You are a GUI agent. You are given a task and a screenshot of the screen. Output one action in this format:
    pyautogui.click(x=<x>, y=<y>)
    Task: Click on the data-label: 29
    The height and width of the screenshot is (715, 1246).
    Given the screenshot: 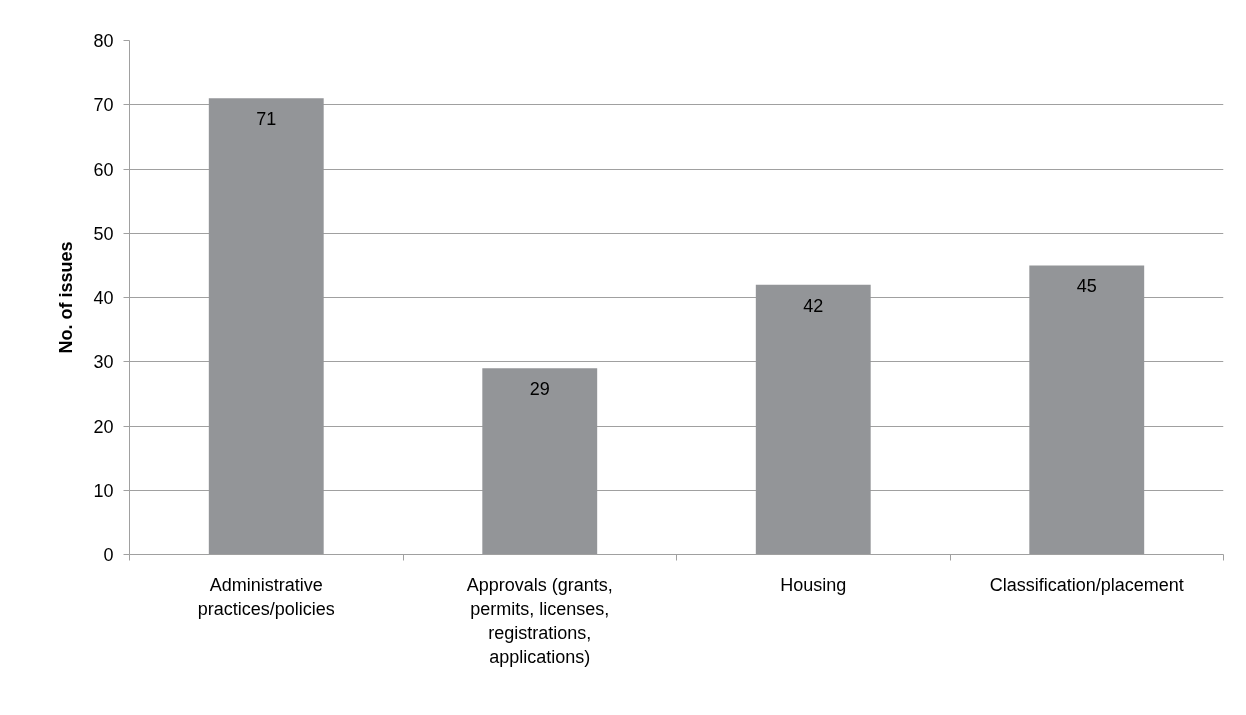 What is the action you would take?
    pyautogui.click(x=539, y=389)
    